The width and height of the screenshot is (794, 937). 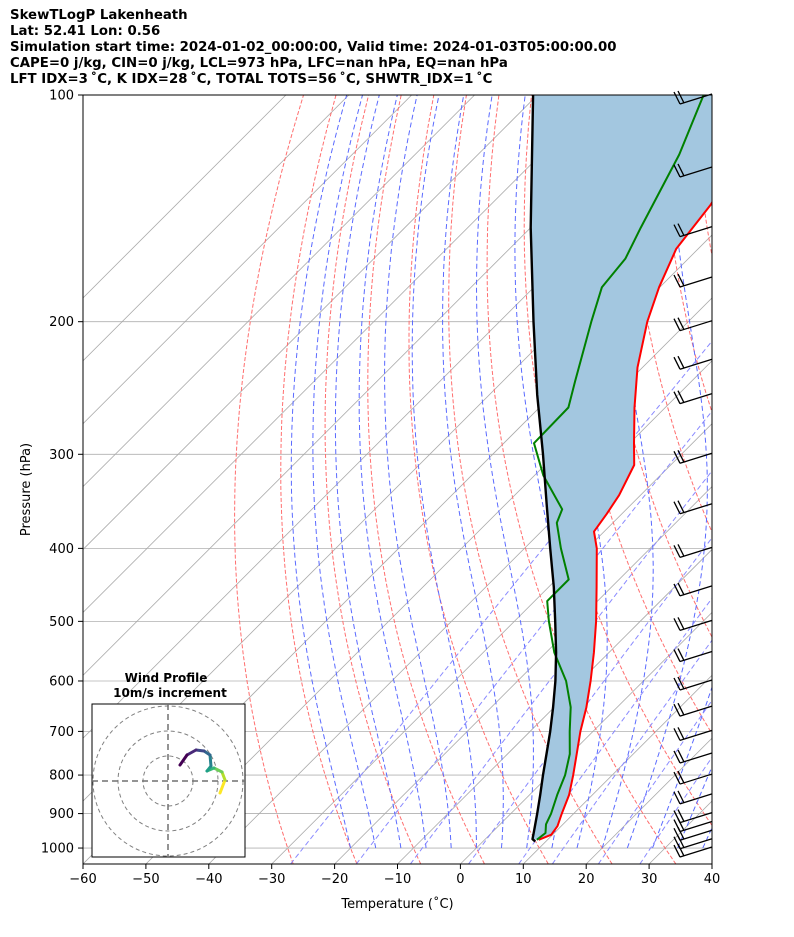 I want to click on y-axis-label: Pressure (hPa), so click(x=26, y=489).